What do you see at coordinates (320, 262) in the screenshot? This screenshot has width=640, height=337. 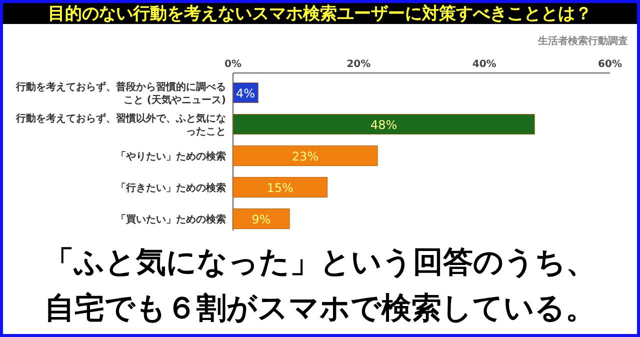 I see `text: 「ふと気になった」という回答のうち、` at bounding box center [320, 262].